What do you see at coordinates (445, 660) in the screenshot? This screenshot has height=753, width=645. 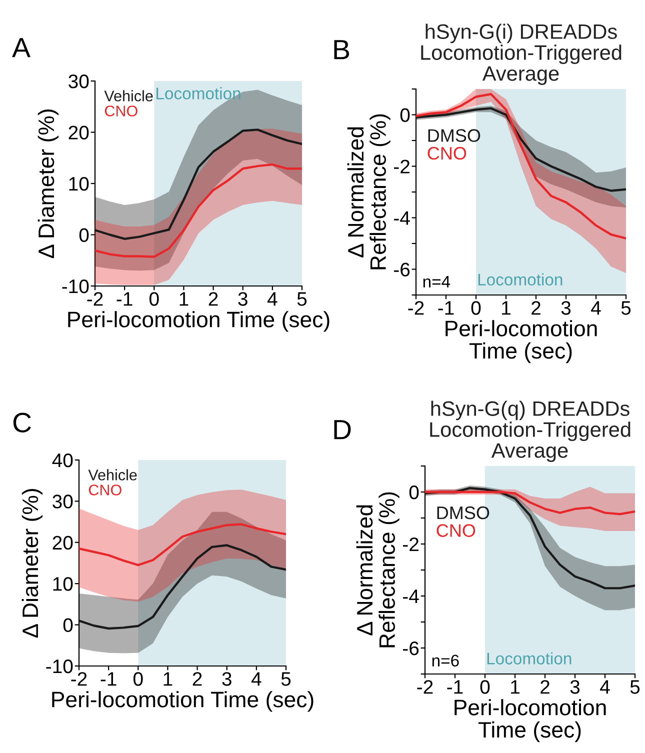 I see `annotation: n=6` at bounding box center [445, 660].